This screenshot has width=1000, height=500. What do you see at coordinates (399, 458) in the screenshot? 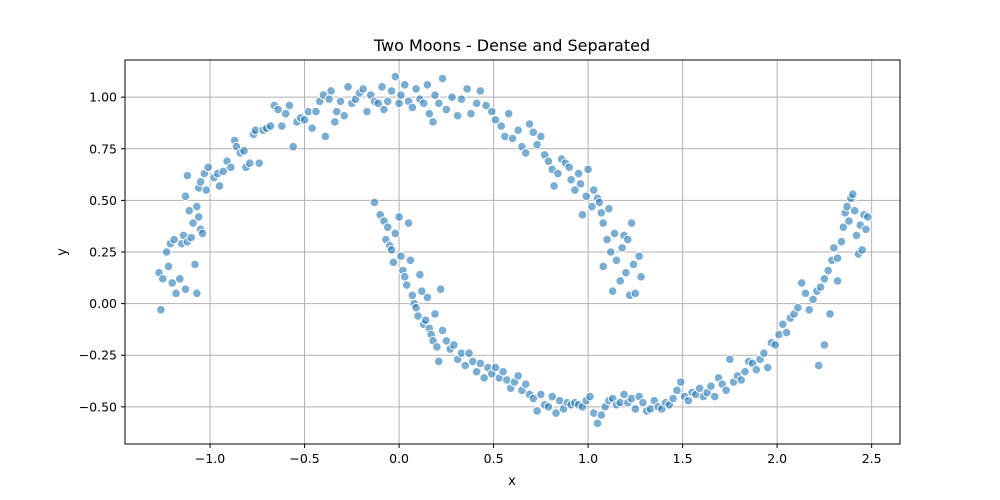
I see `x-tick-label: 0.0` at bounding box center [399, 458].